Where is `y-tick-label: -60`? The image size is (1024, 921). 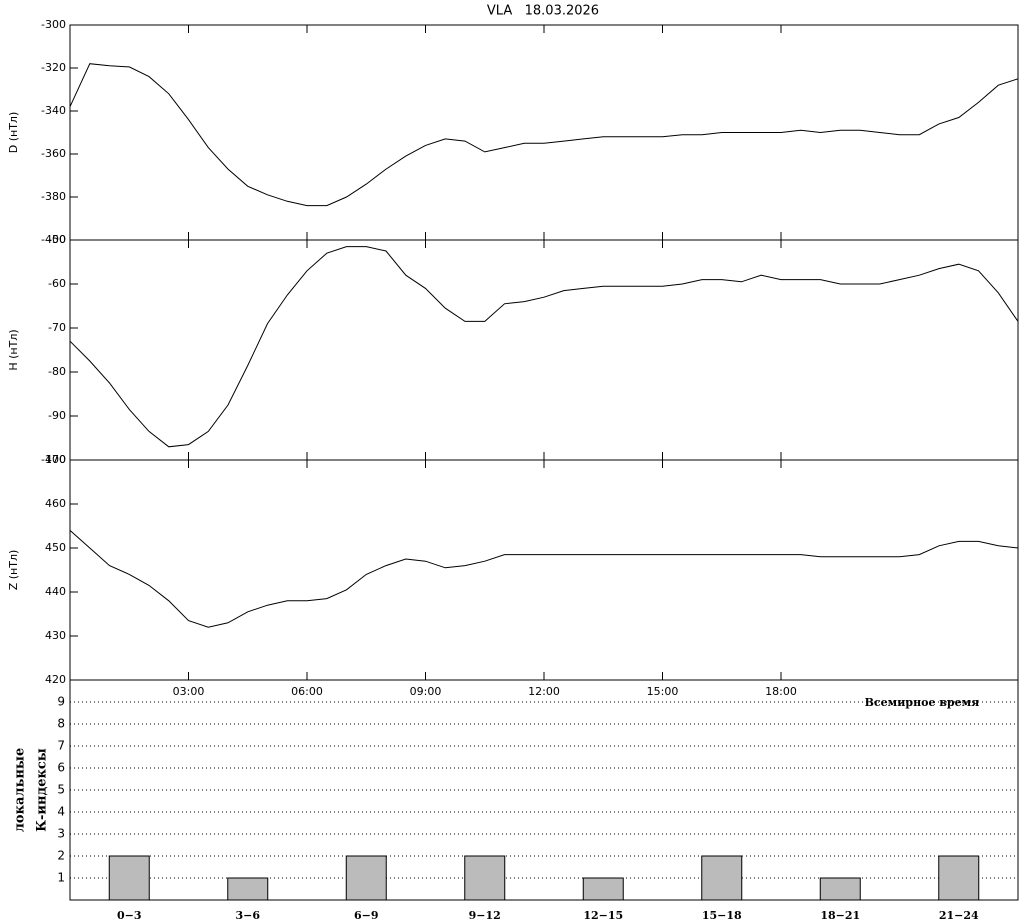
y-tick-label: -60 is located at coordinates (57, 283).